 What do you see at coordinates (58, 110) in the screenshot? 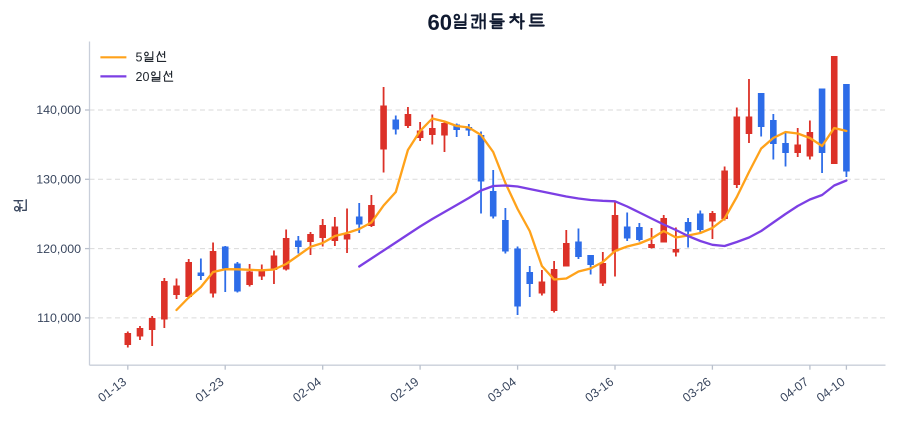
I see `svg-text: 140,000` at bounding box center [58, 110].